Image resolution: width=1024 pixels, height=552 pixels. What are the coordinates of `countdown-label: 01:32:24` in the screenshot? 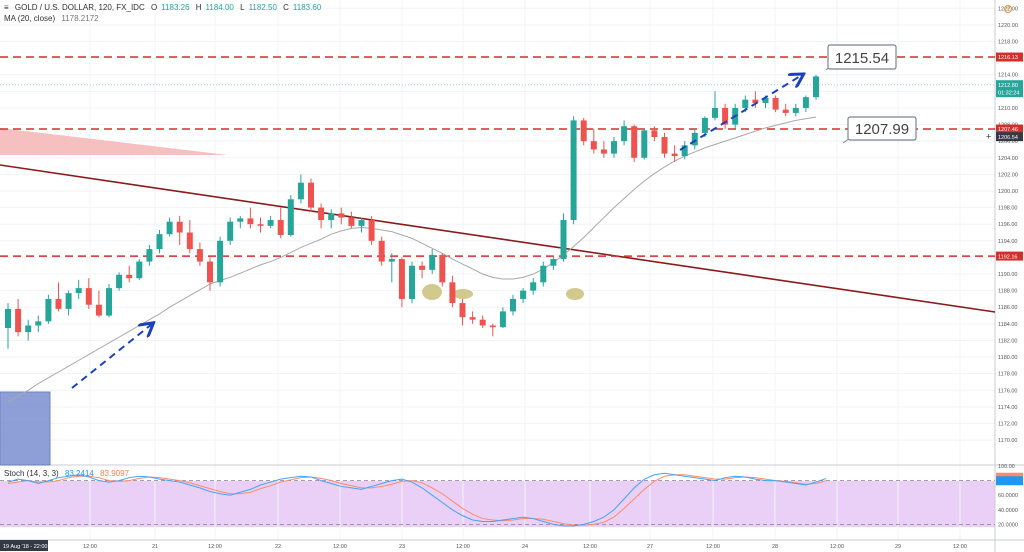 It's located at (1008, 94).